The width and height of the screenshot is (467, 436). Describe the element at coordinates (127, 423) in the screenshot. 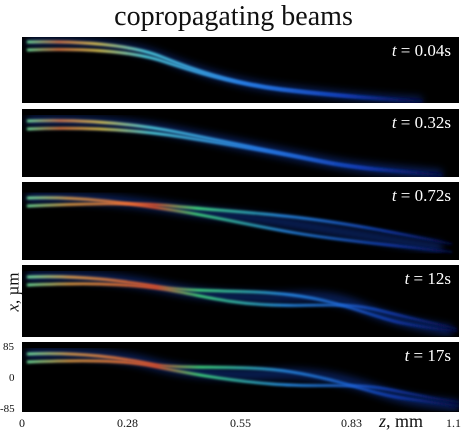

I see `z-tick-1: 0.28` at that location.